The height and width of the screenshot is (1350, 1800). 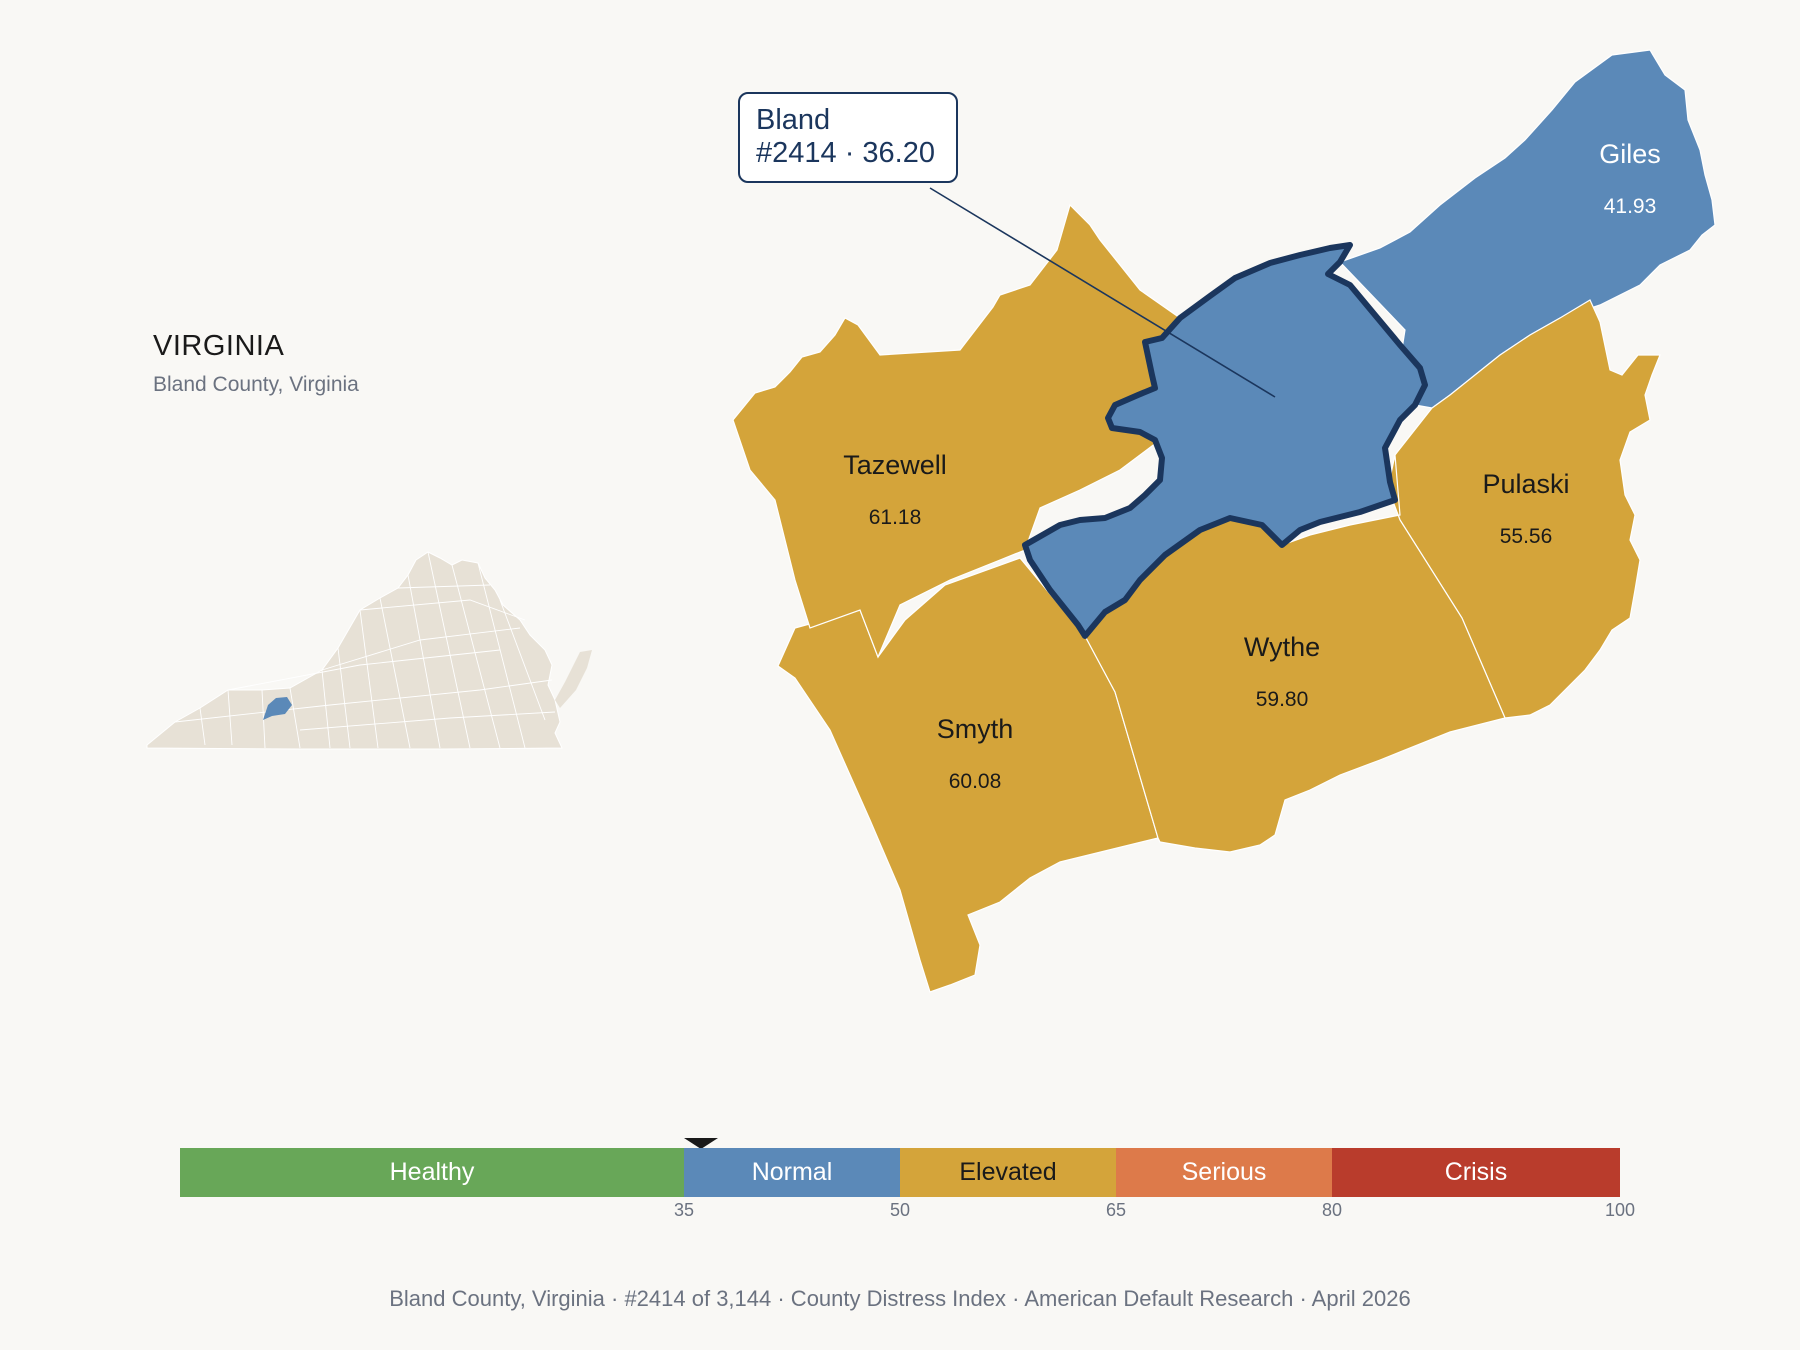 I want to click on county-name-label: Tazewell, so click(x=895, y=465).